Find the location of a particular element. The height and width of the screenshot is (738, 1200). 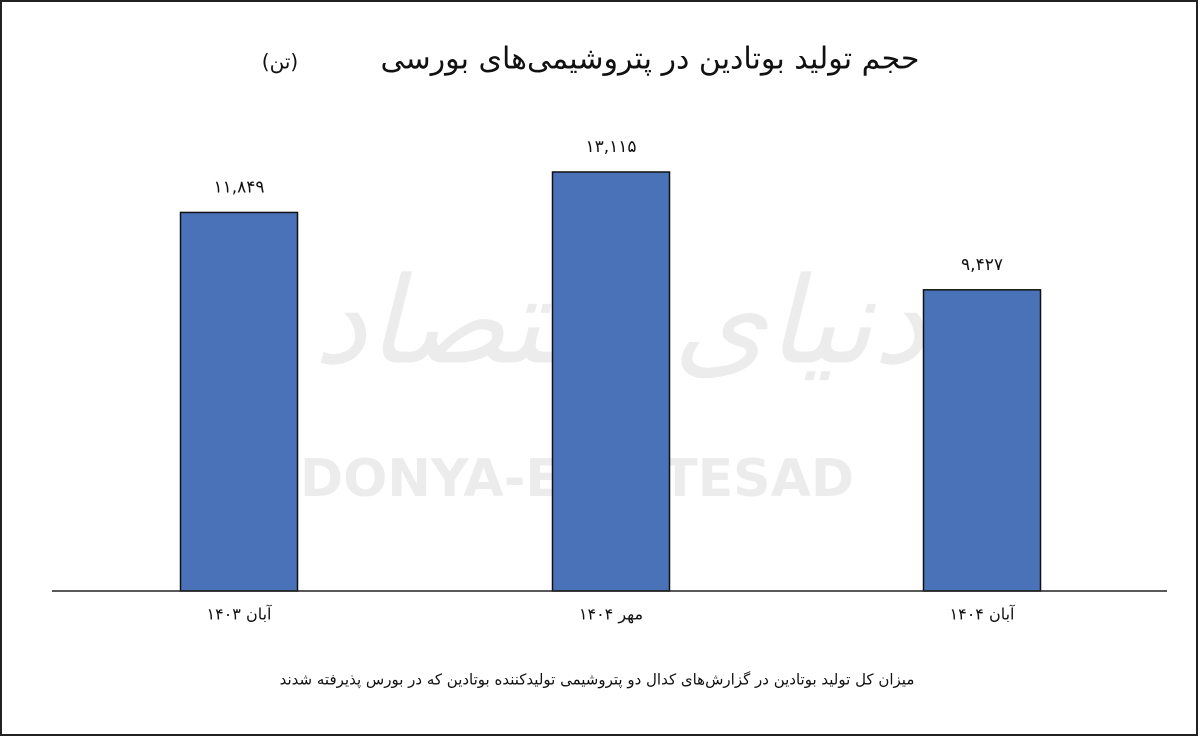

x-tick-label: آبان ۱۴۰۴ is located at coordinates (983, 614).